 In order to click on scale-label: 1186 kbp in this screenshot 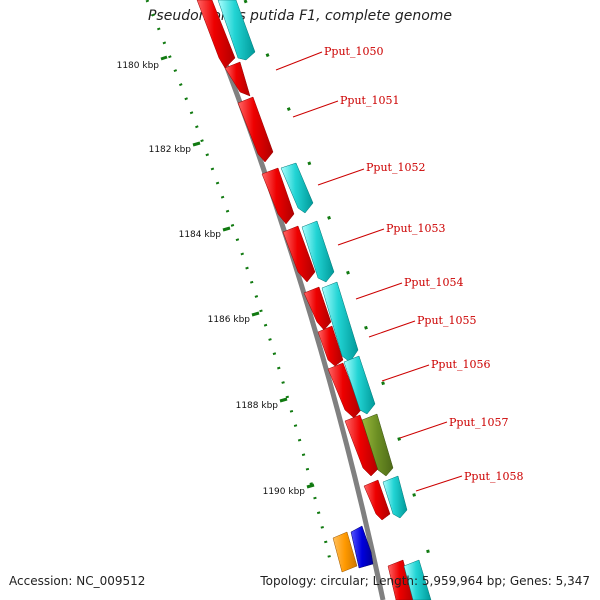, I will do `click(229, 320)`.